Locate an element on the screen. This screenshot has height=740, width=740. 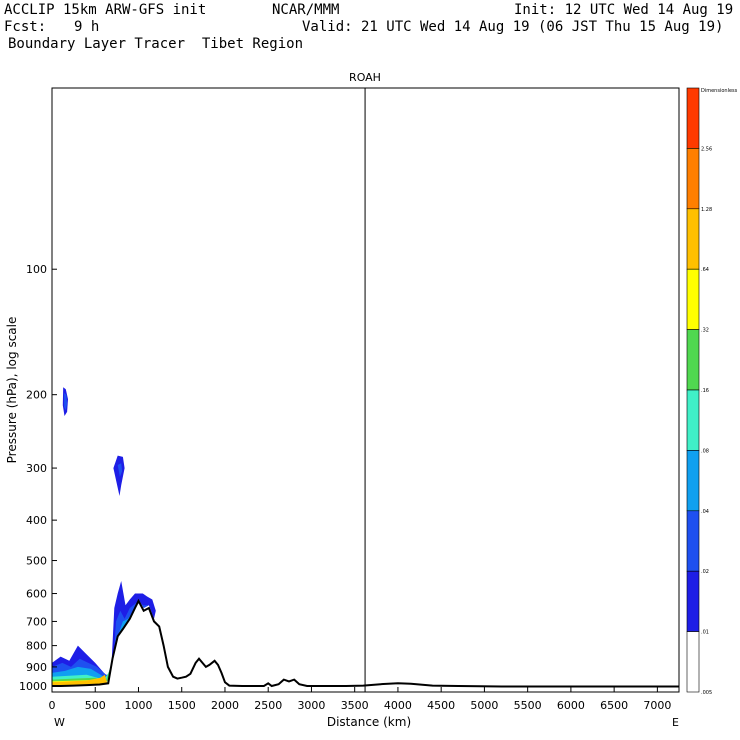
x-tick-label: 0 is located at coordinates (52, 705).